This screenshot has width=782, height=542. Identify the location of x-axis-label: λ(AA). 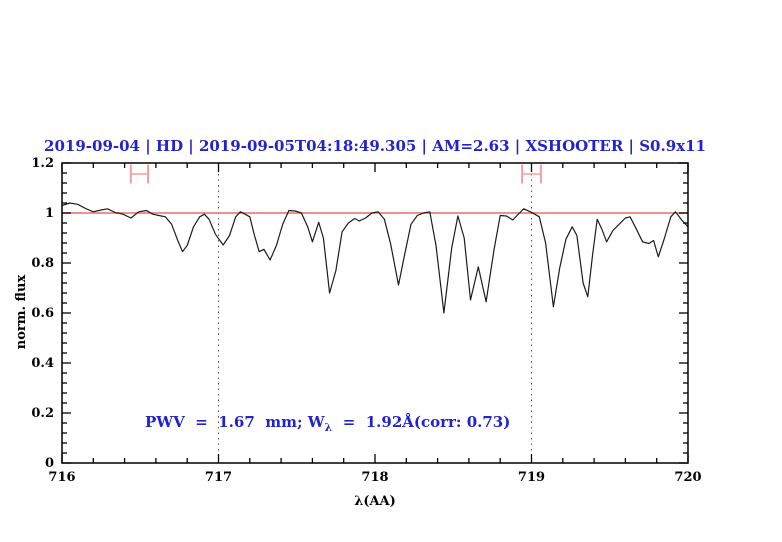
(375, 501).